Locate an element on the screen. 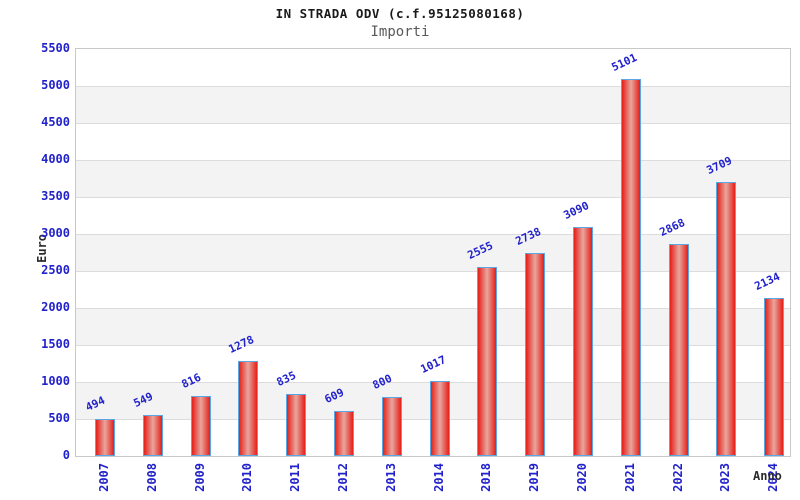  x-tick-label: 2012 is located at coordinates (343, 477).